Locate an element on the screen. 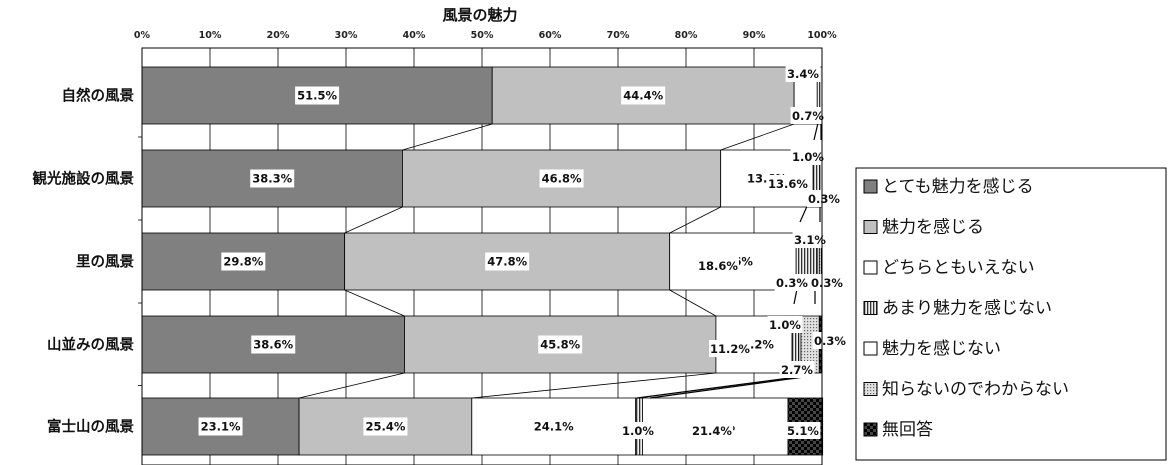 The height and width of the screenshot is (465, 1170). category-label: 山並みの風景 is located at coordinates (90, 345).